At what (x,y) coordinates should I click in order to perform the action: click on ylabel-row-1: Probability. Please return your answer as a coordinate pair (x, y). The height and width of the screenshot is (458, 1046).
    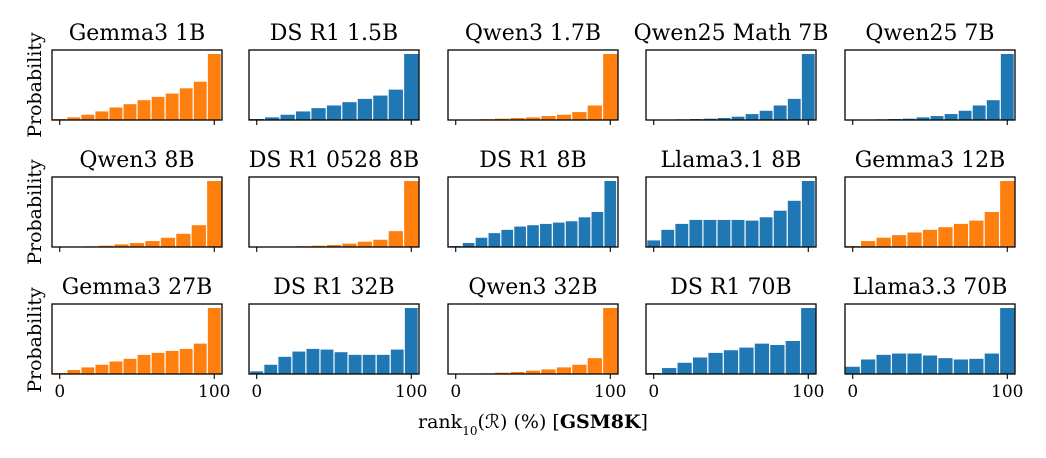
    Looking at the image, I should click on (35, 85).